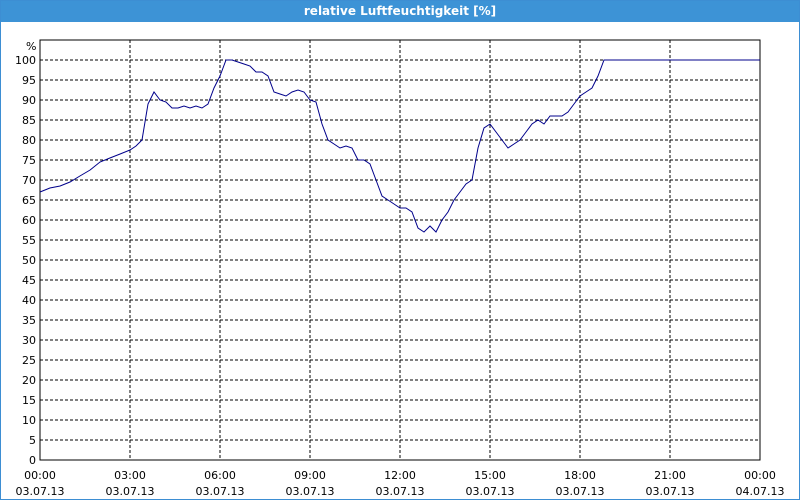 Image resolution: width=800 pixels, height=500 pixels. Describe the element at coordinates (29, 400) in the screenshot. I see `y-tick-label: 15` at that location.